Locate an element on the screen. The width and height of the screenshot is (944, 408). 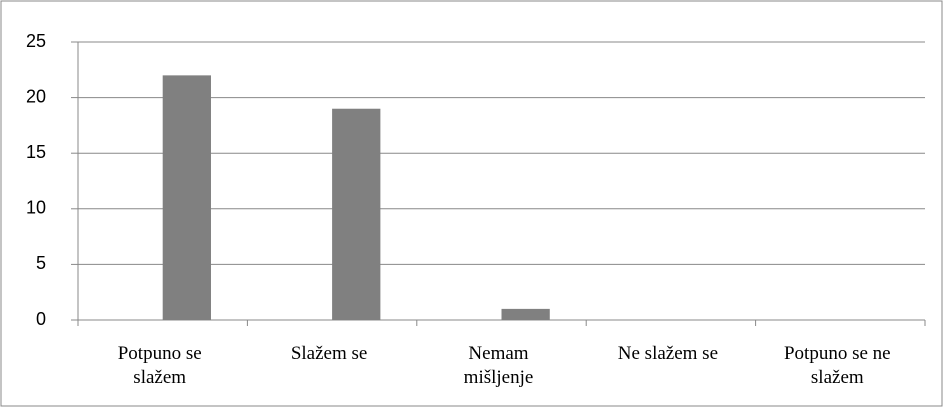
x-tick-label: Potpuno se slažem is located at coordinates (159, 365).